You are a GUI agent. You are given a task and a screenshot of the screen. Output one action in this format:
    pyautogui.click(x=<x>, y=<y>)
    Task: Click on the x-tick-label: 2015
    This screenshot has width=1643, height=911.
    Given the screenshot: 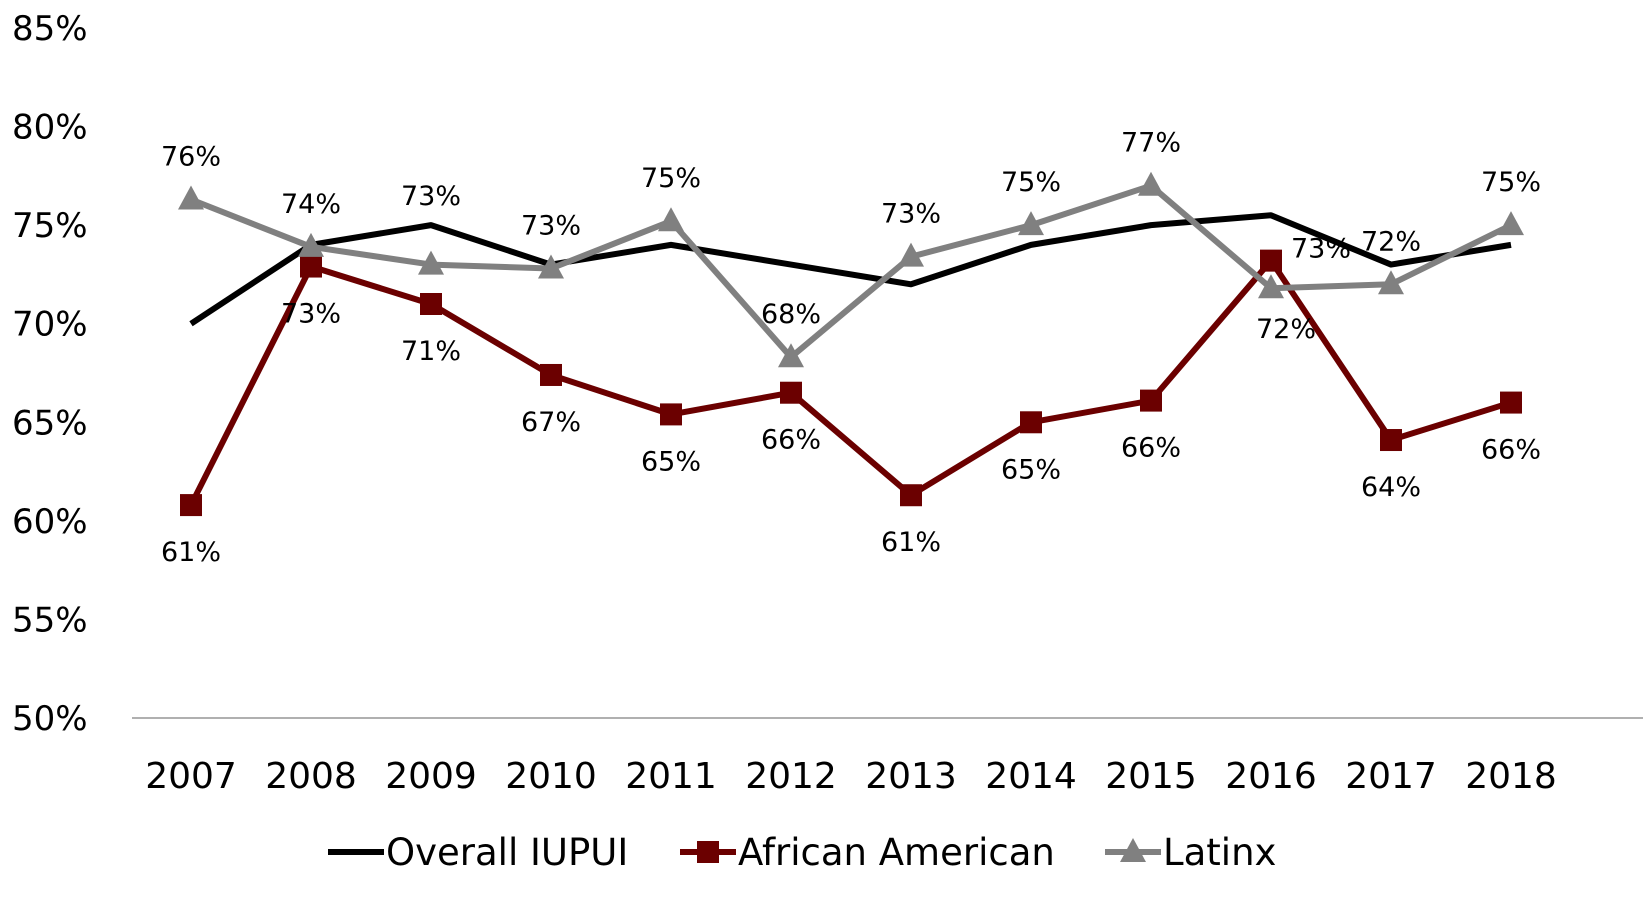 What is the action you would take?
    pyautogui.click(x=1151, y=776)
    